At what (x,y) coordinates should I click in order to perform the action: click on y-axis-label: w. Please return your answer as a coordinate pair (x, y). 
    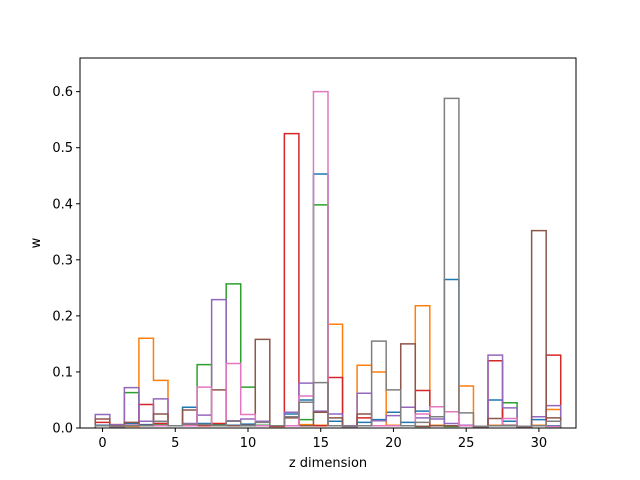
    Looking at the image, I should click on (36, 242).